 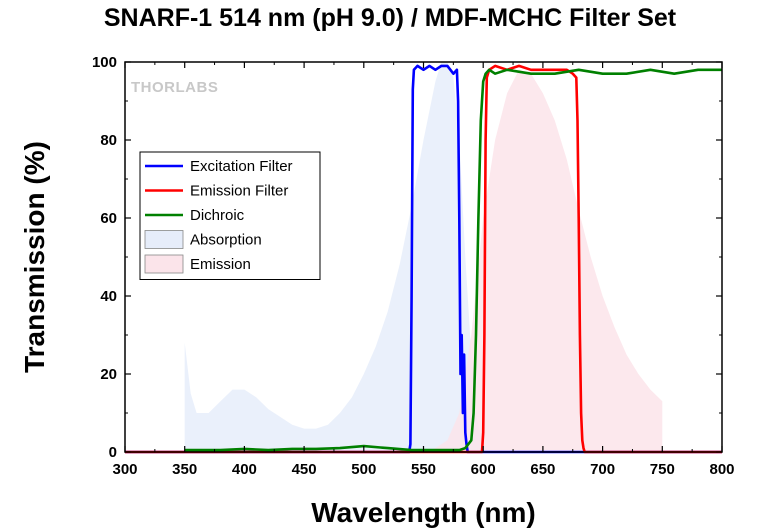 I want to click on x-tick-label: 750, so click(x=662, y=469).